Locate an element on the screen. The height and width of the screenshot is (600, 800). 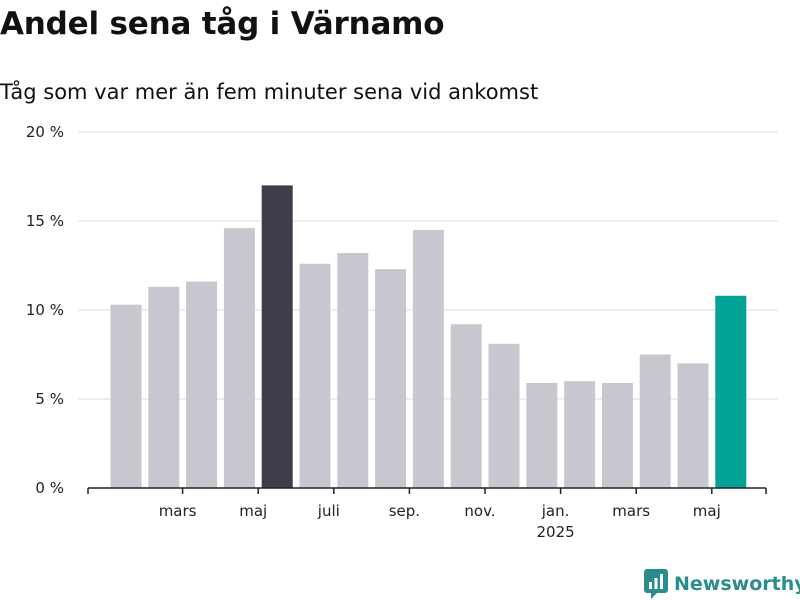
y-axis-ticks: 0 % 5 % 10 % 15 % 20 % is located at coordinates (45, 310).